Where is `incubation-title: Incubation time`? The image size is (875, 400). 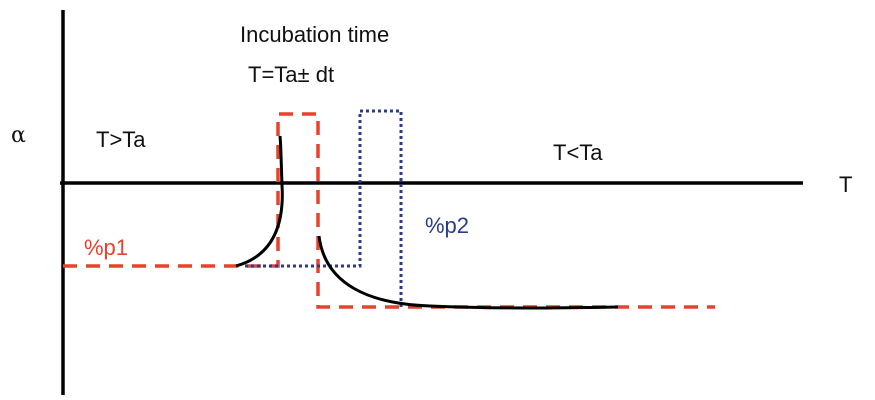 incubation-title: Incubation time is located at coordinates (314, 34).